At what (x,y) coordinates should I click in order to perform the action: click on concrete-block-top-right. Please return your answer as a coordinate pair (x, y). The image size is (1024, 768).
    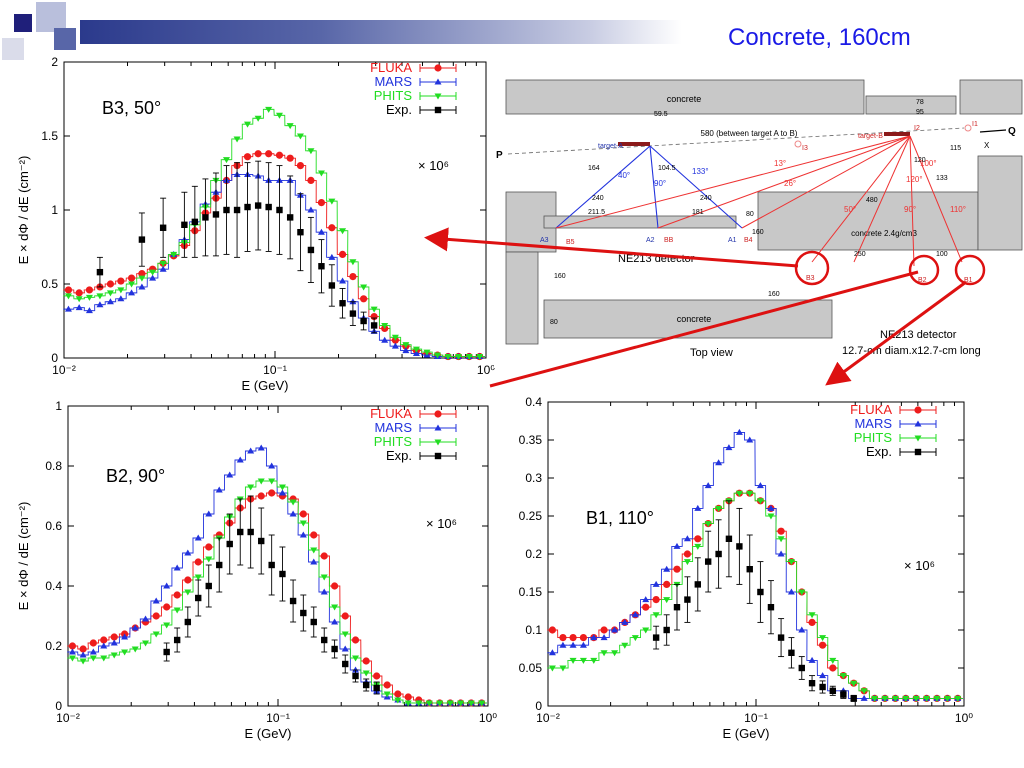
    Looking at the image, I should click on (911, 105).